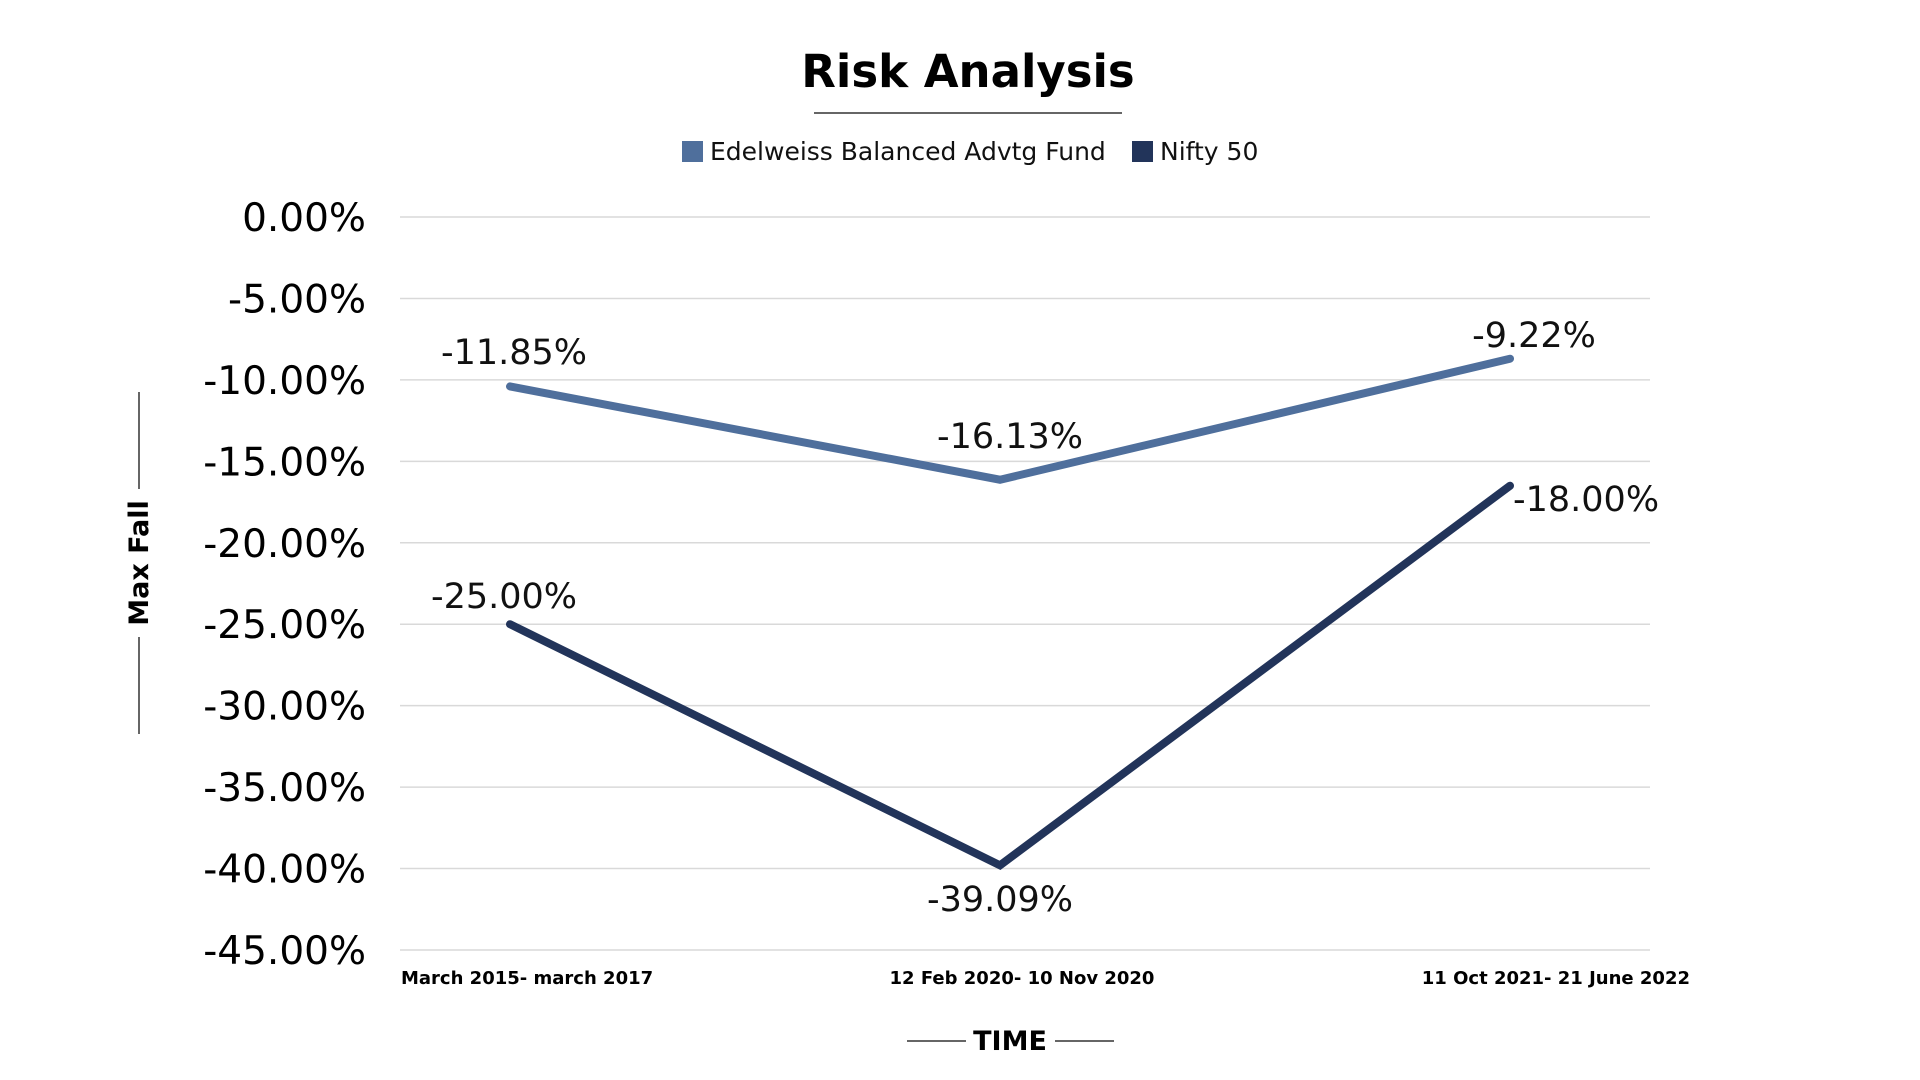  I want to click on x-axis-label: TIME, so click(1010, 1041).